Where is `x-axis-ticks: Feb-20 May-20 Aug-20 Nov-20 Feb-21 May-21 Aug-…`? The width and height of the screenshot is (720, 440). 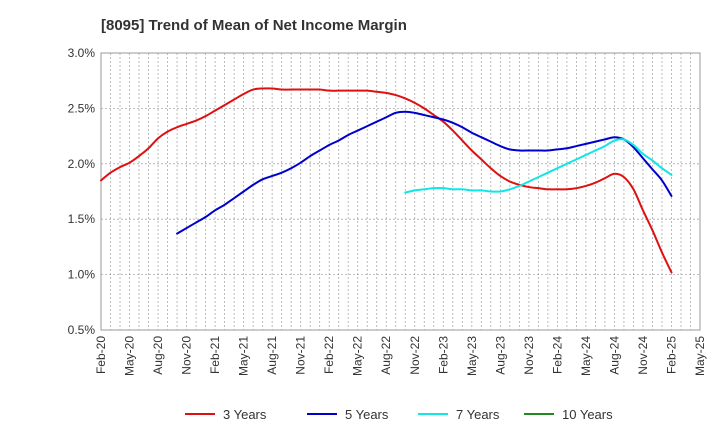
x-axis-ticks: Feb-20 May-20 Aug-20 Nov-20 Feb-21 May-21 Aug-… is located at coordinates (400, 356).